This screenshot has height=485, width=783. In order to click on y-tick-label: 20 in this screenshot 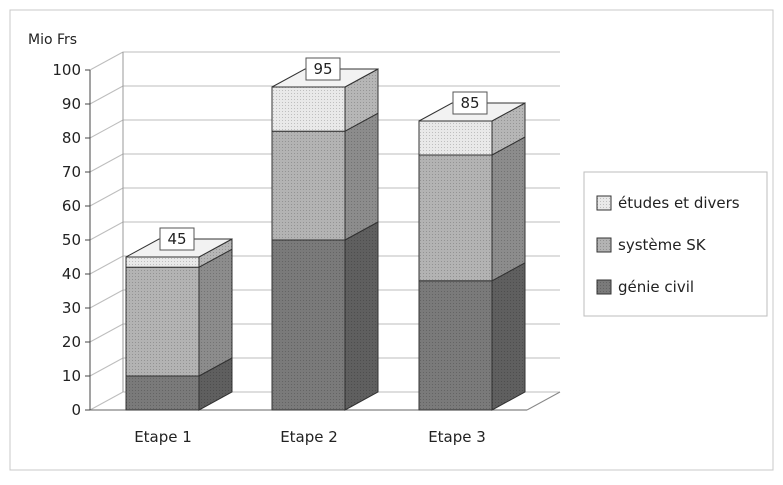, I will do `click(71, 342)`.